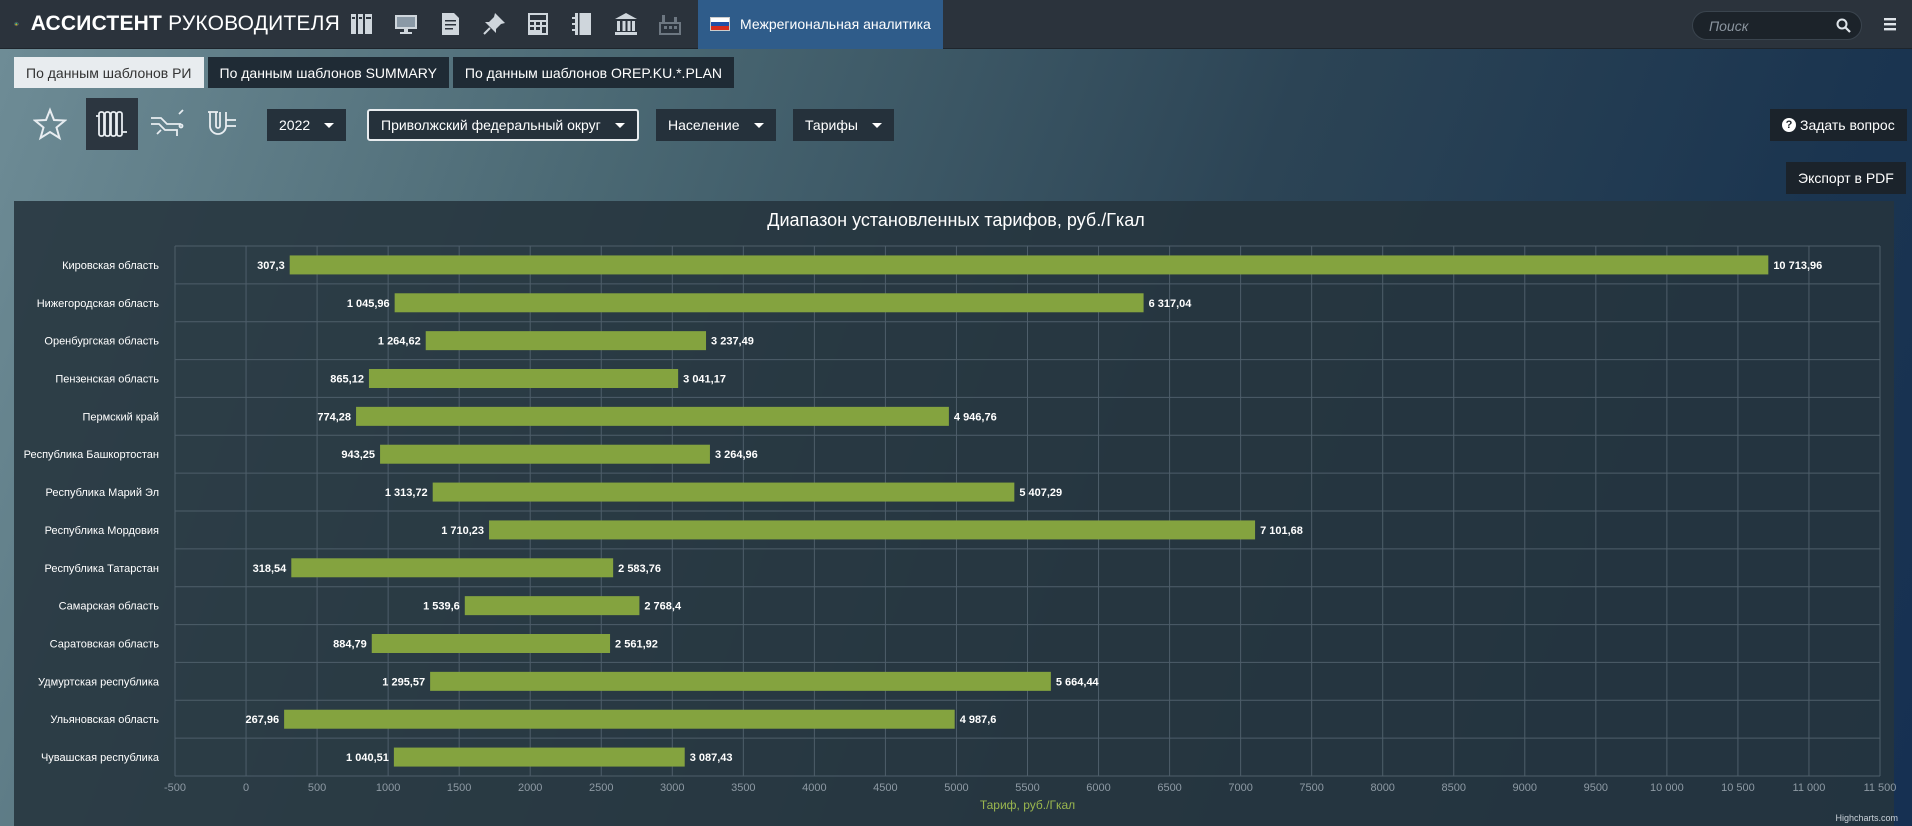  Describe the element at coordinates (711, 758) in the screenshot. I see `high-value-label: 3 087,43` at that location.